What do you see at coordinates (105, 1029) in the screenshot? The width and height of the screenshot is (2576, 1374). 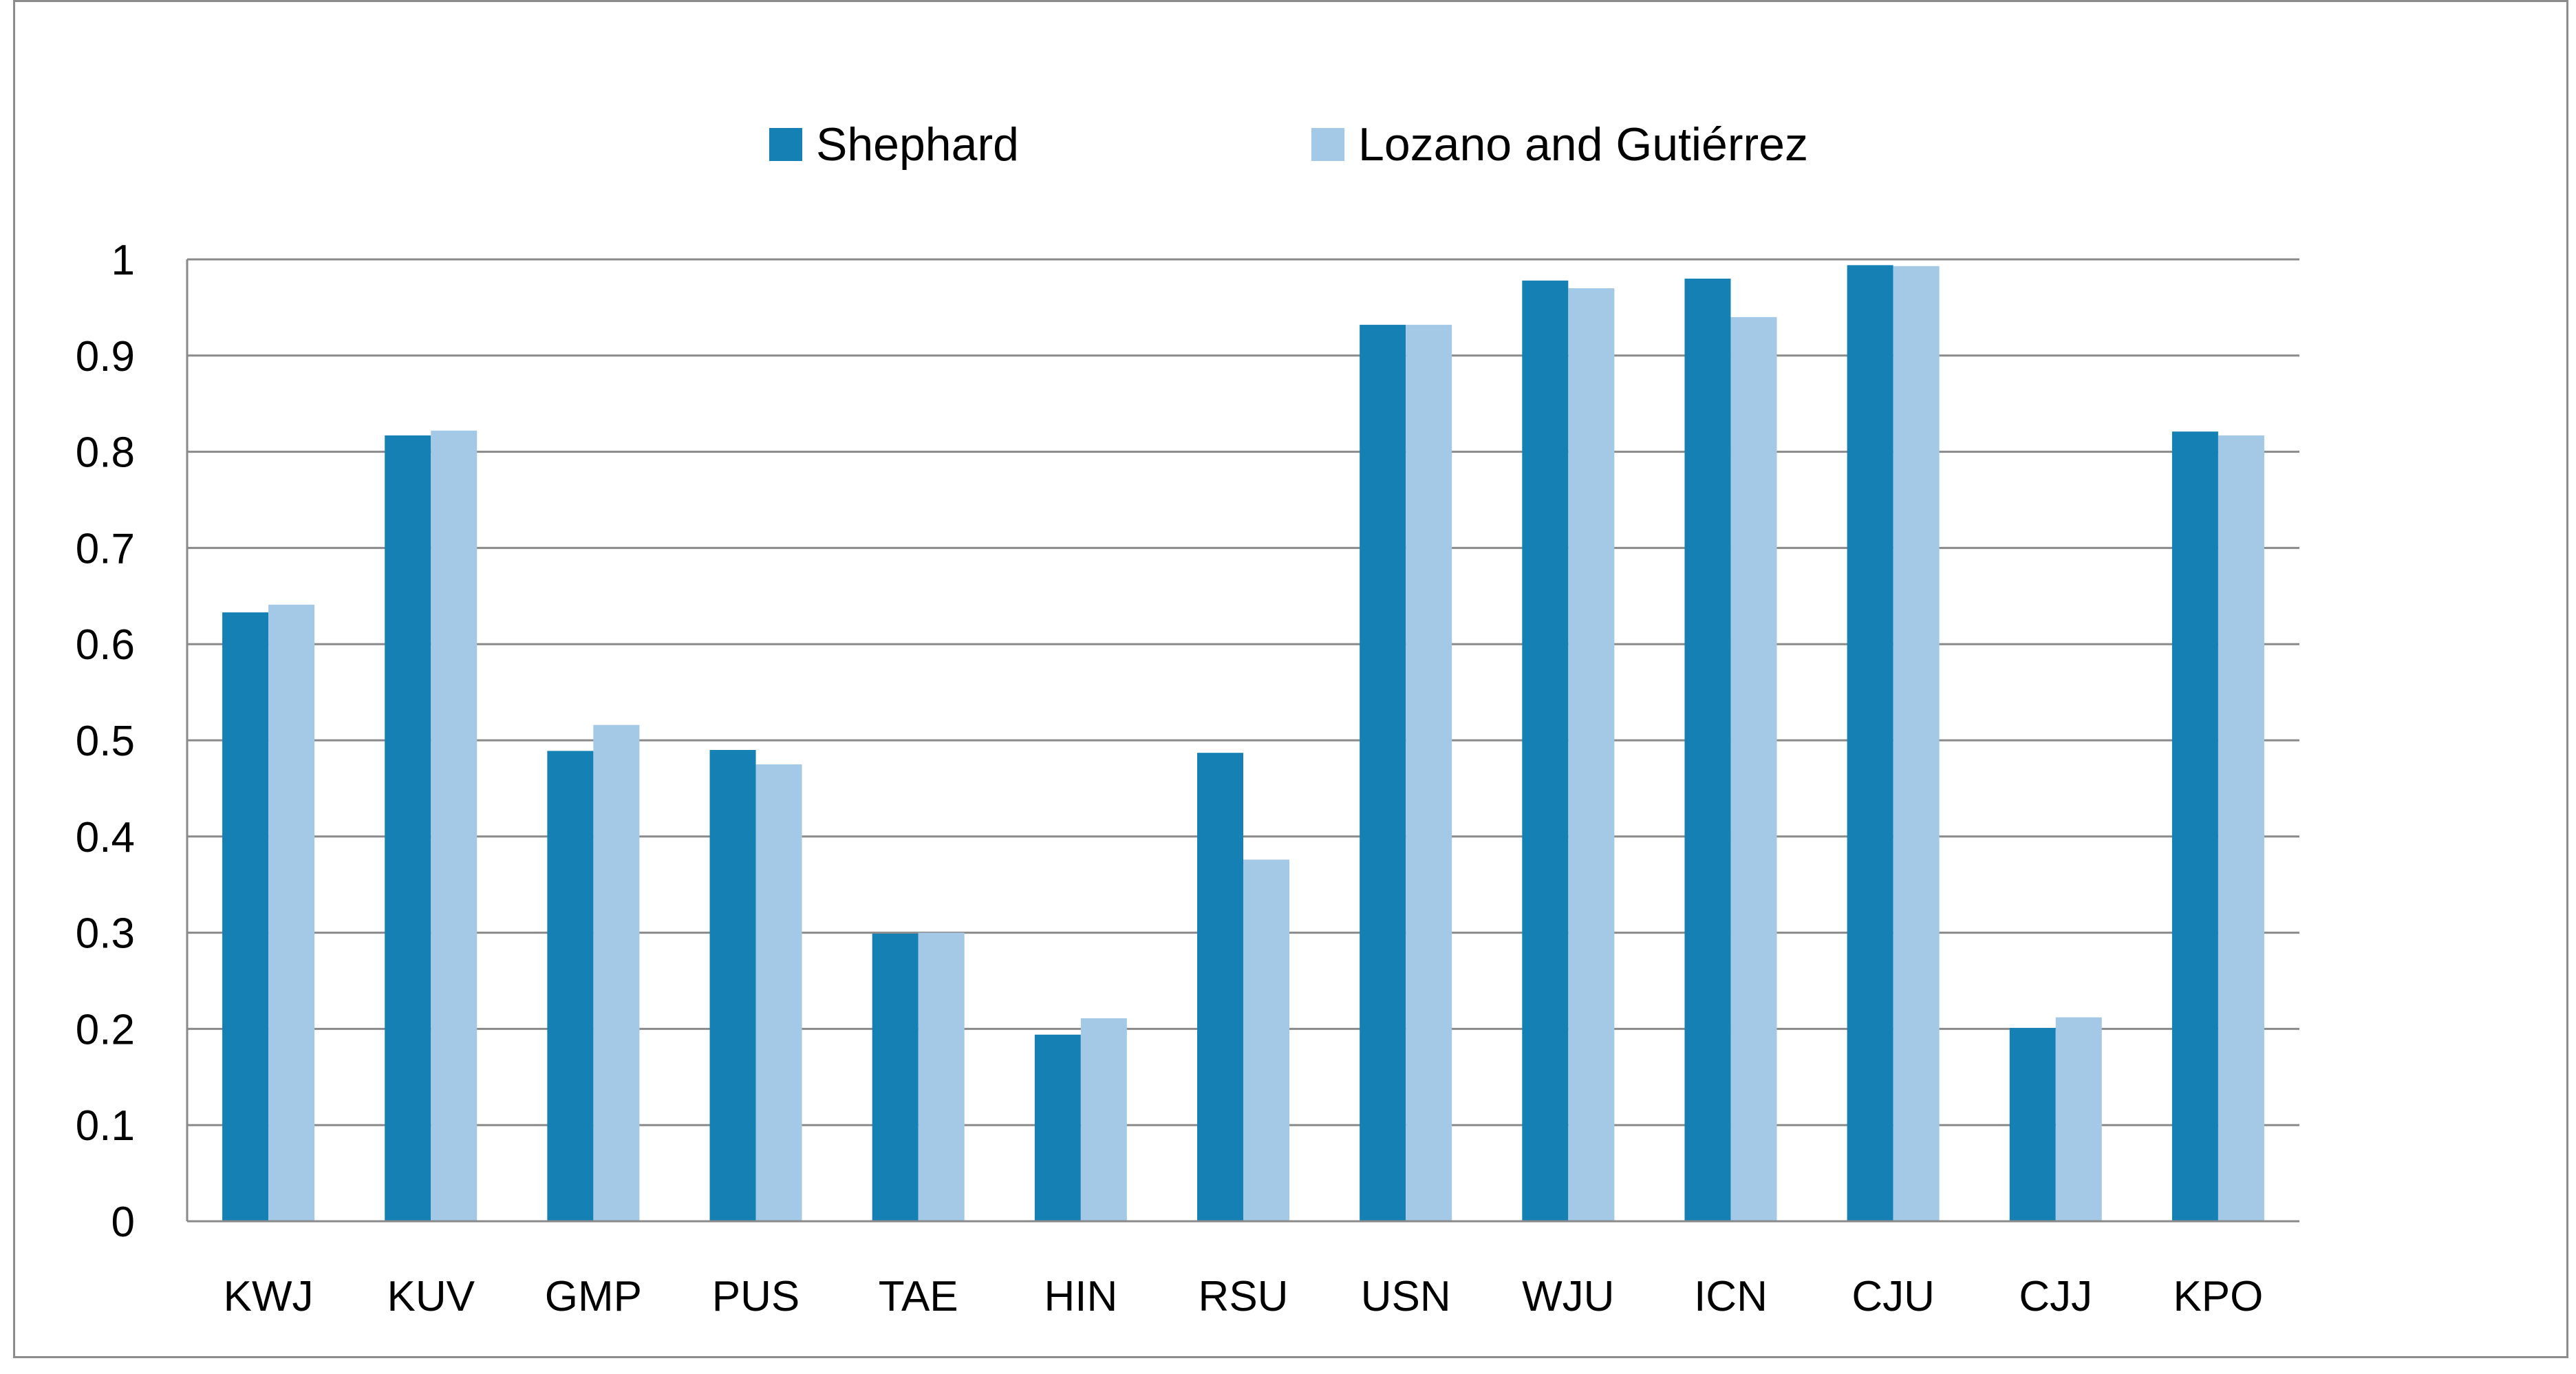 I see `y-tick-label: 0.2` at bounding box center [105, 1029].